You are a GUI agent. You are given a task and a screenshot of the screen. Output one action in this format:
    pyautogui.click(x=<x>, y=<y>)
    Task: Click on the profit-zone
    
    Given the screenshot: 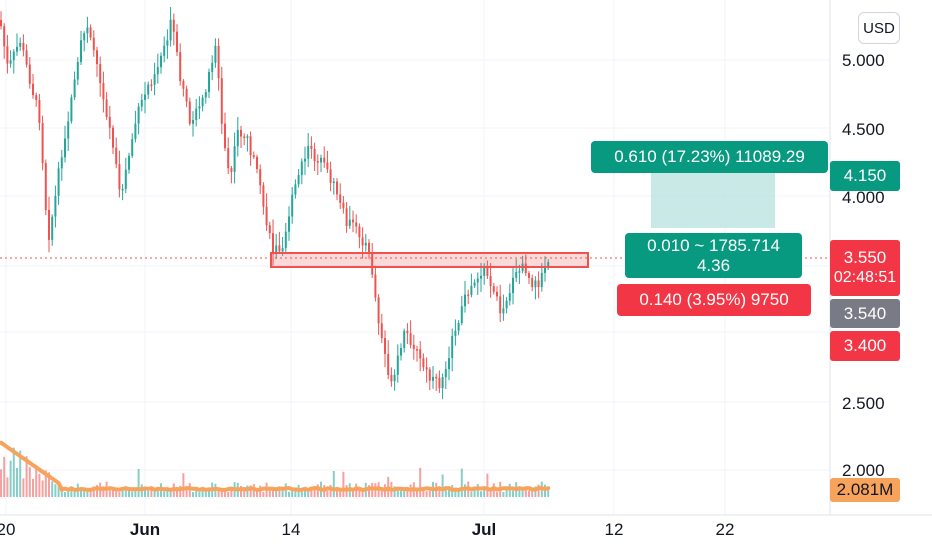 What is the action you would take?
    pyautogui.click(x=713, y=200)
    